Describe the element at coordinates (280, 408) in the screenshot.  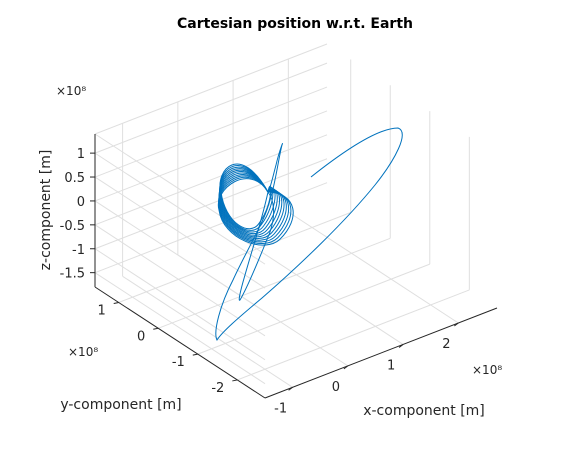
I see `x-tick-label: -1` at that location.